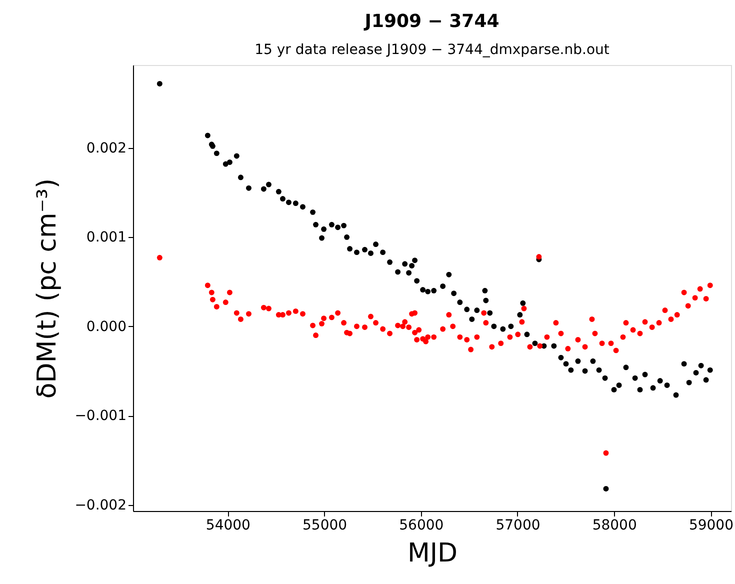  I want to click on y-axis-title: δDM(t) (pc cm⁻³), so click(47, 288).